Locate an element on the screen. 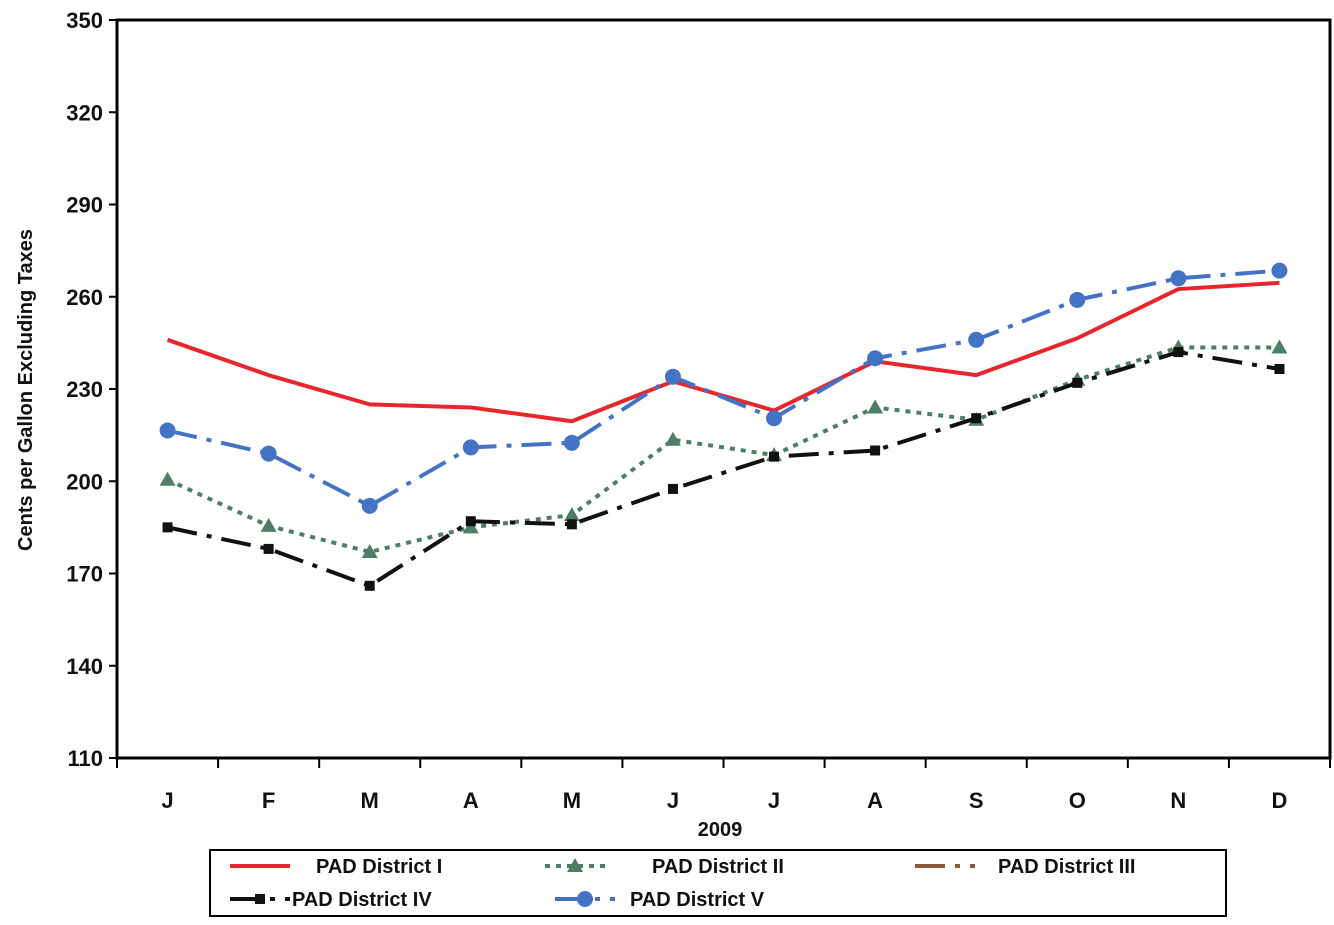 The height and width of the screenshot is (925, 1334). series-line is located at coordinates (723, 352).